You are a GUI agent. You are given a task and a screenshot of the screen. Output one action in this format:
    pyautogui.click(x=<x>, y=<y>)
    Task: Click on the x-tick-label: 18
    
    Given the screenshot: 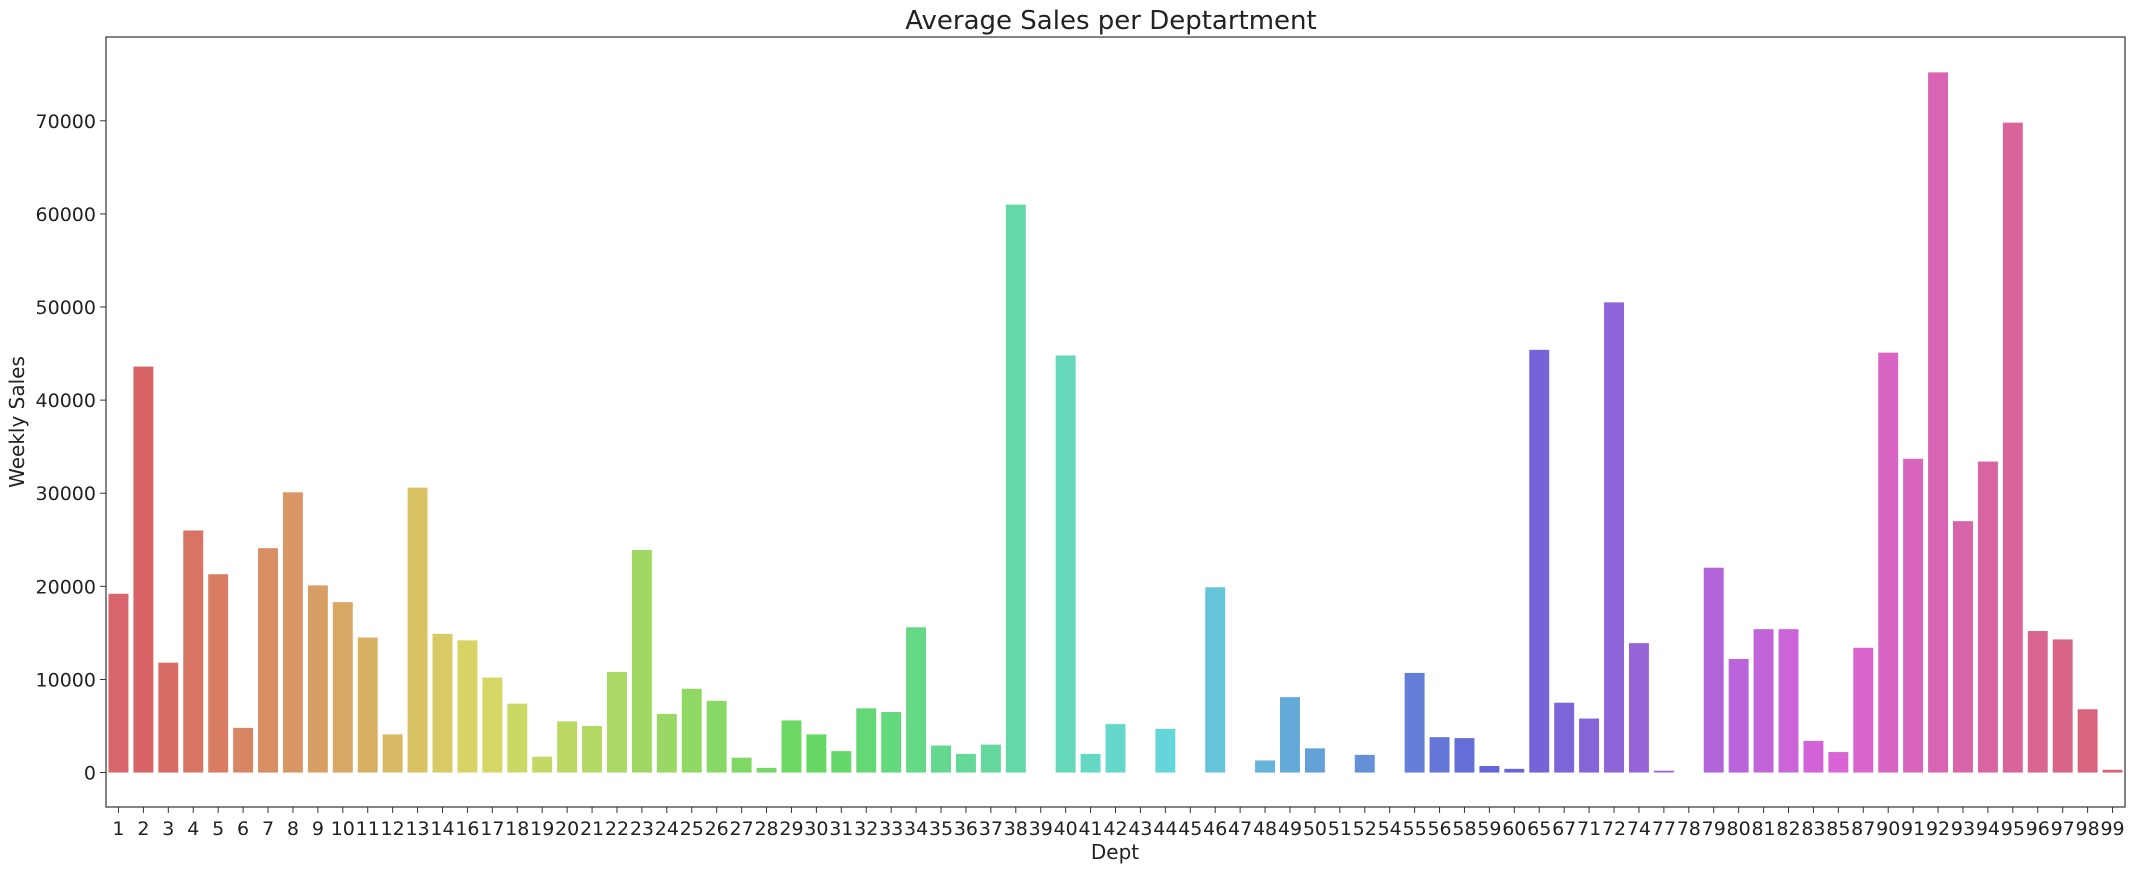 What is the action you would take?
    pyautogui.click(x=517, y=829)
    